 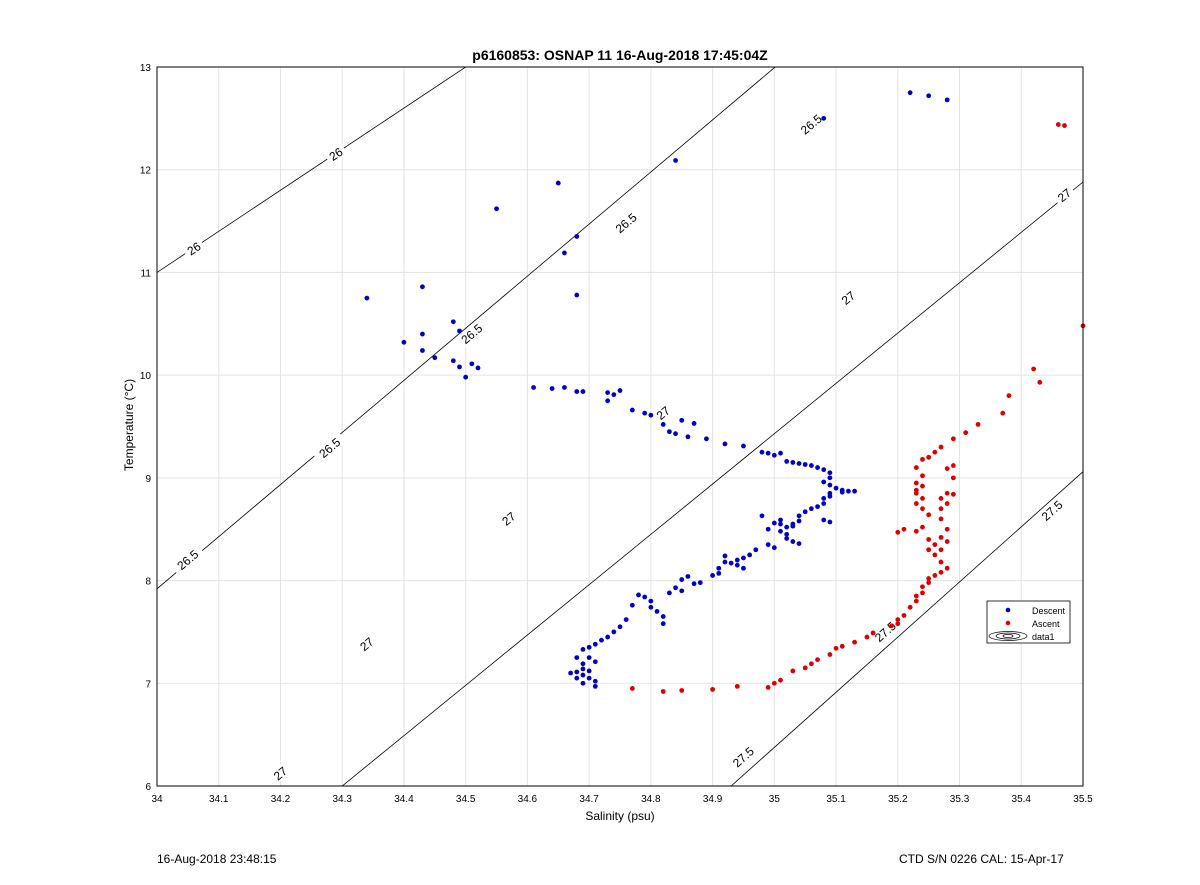 What do you see at coordinates (1022, 799) in the screenshot?
I see `x-tick-label: 35.4` at bounding box center [1022, 799].